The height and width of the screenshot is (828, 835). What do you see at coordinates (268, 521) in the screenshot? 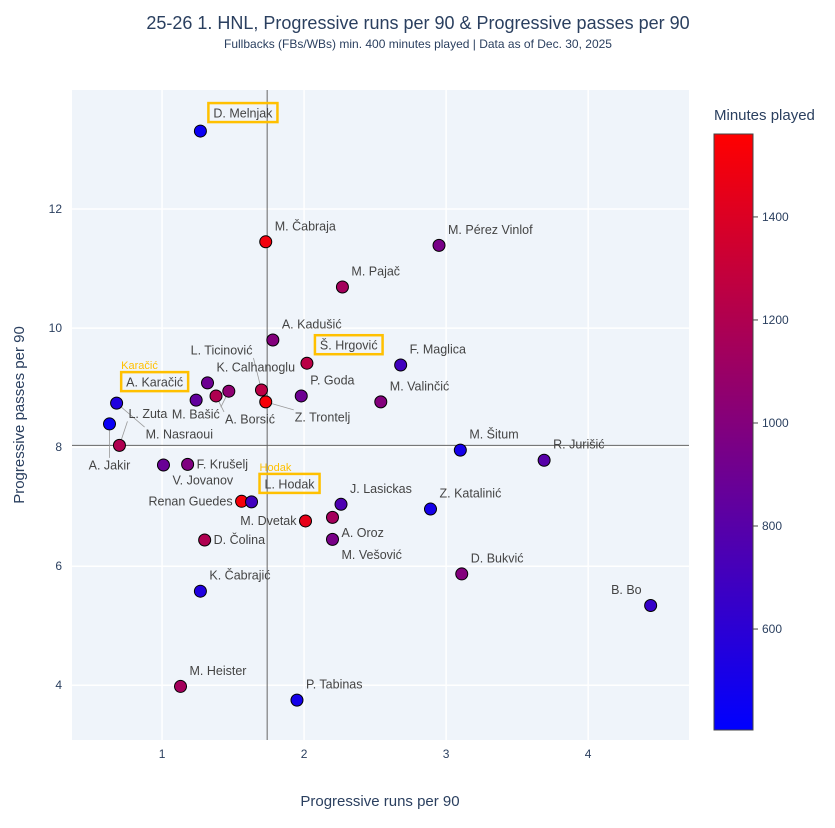
I see `data-point-label: M. Dvetak` at bounding box center [268, 521].